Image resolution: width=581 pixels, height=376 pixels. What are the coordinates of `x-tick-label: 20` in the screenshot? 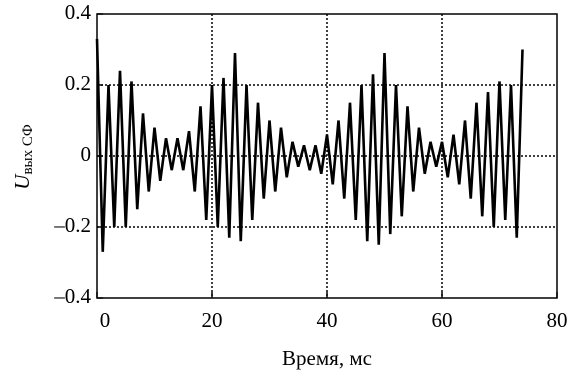 It's located at (212, 320).